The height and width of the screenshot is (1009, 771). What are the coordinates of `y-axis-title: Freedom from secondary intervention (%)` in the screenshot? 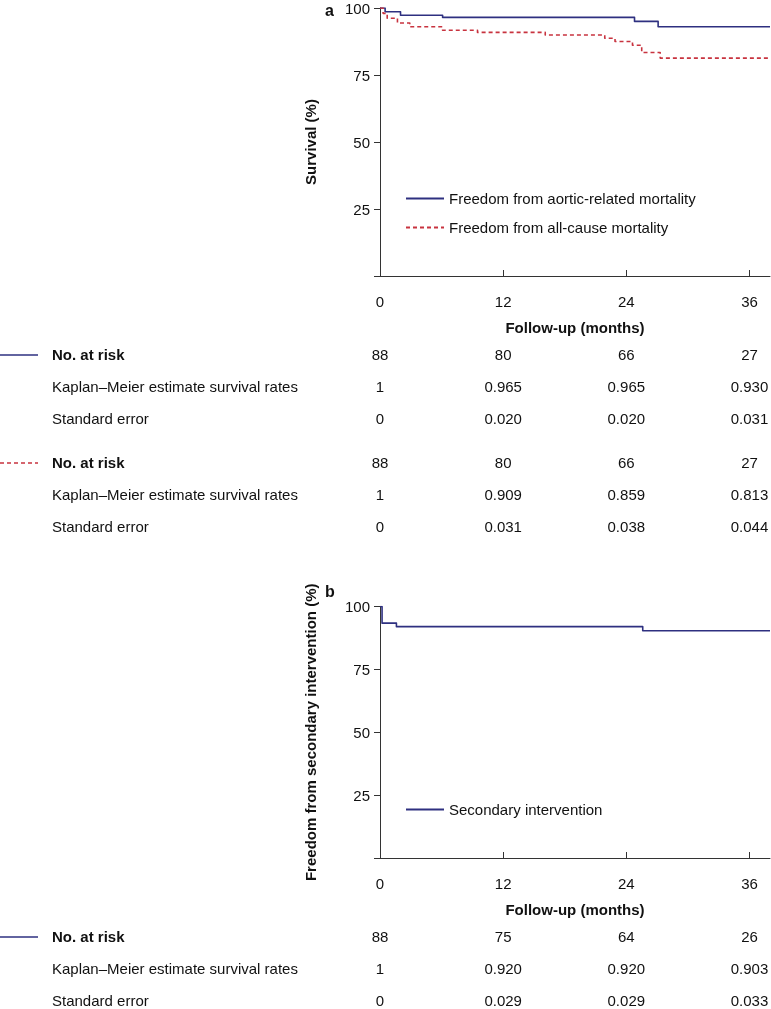 It's located at (310, 732).